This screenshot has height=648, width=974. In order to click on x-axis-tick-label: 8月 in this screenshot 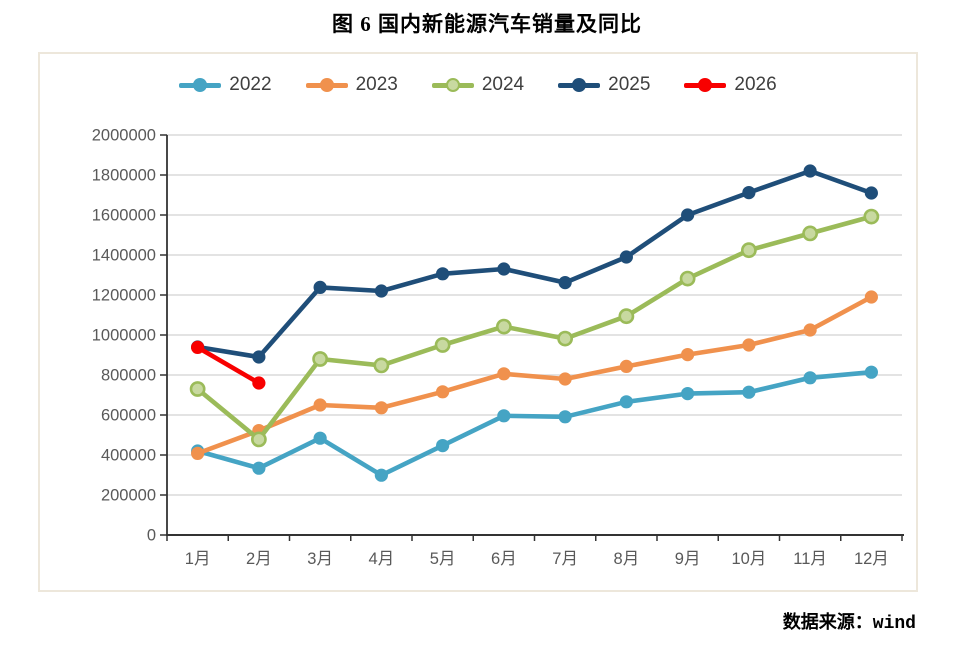, I will do `click(627, 559)`.